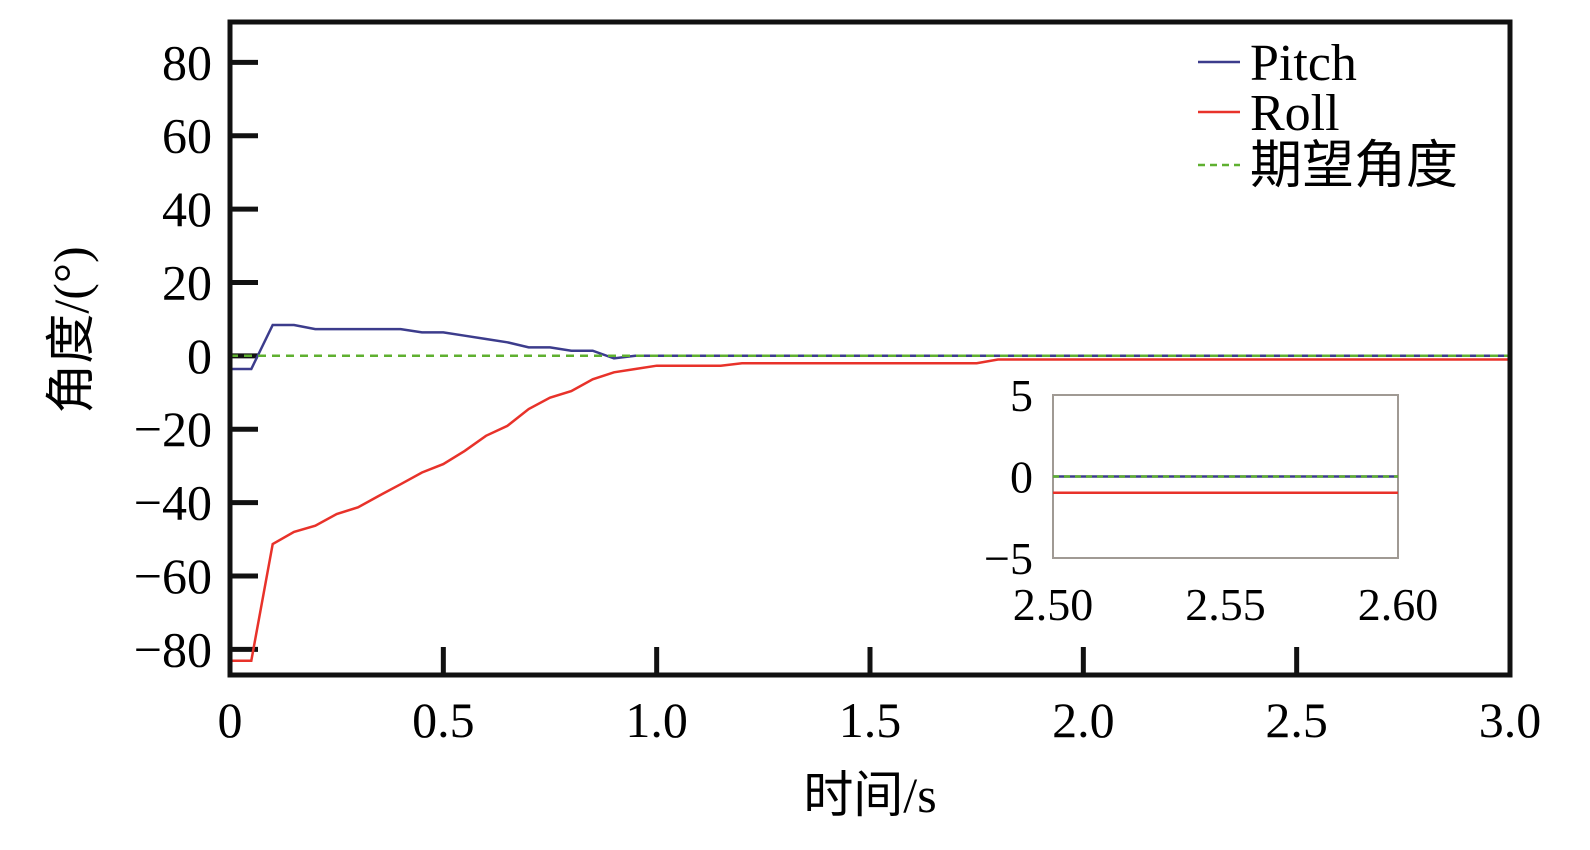  What do you see at coordinates (187, 282) in the screenshot?
I see `y-tick-label: 20` at bounding box center [187, 282].